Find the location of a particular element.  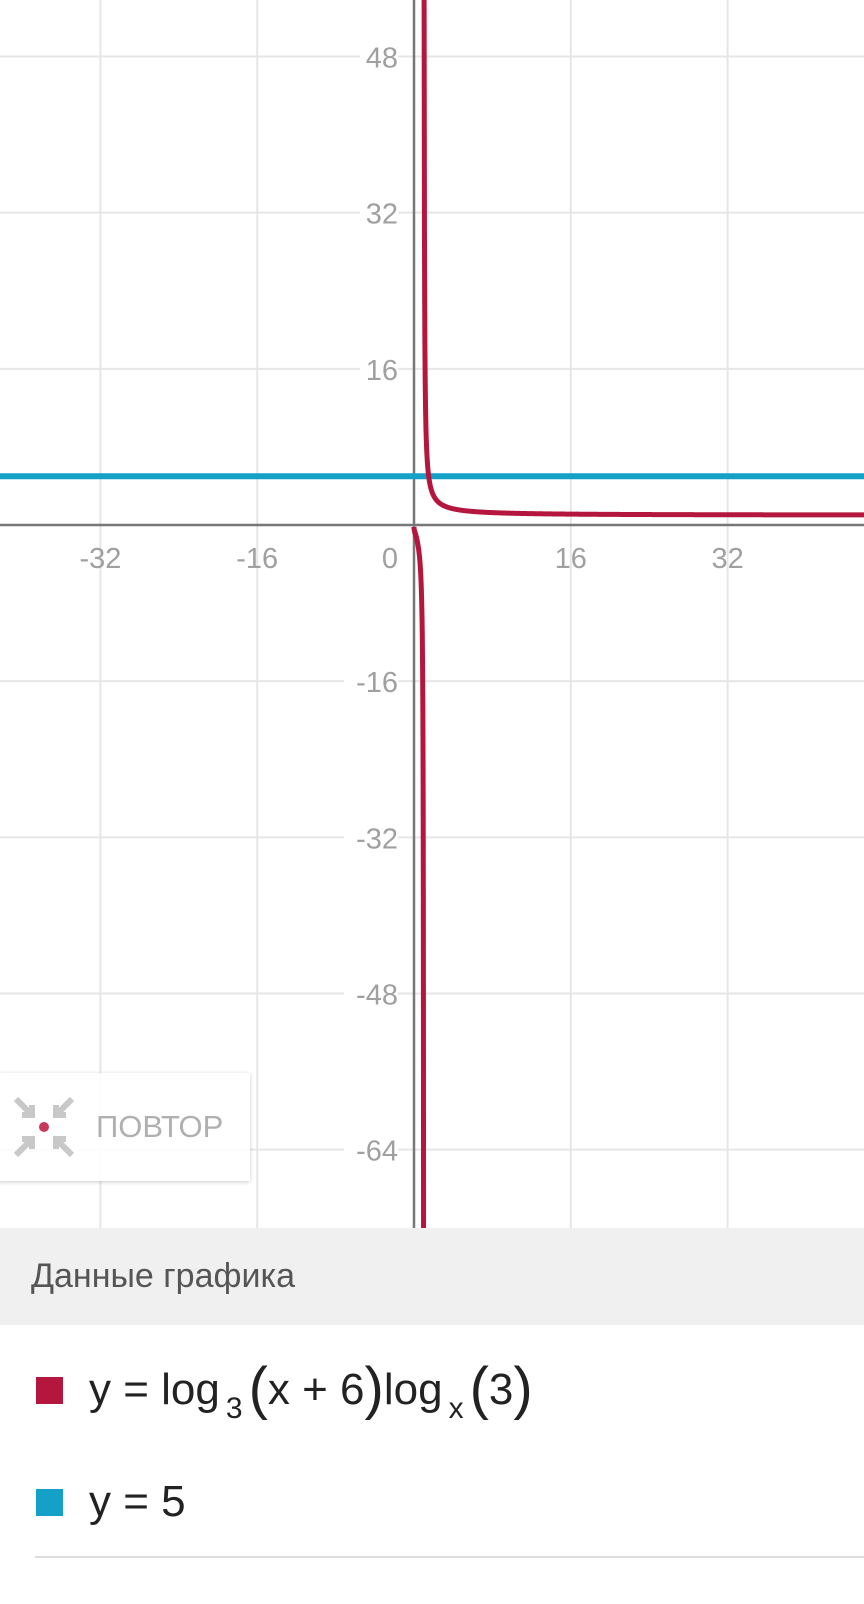

y-tick-label: 48 is located at coordinates (382, 59).